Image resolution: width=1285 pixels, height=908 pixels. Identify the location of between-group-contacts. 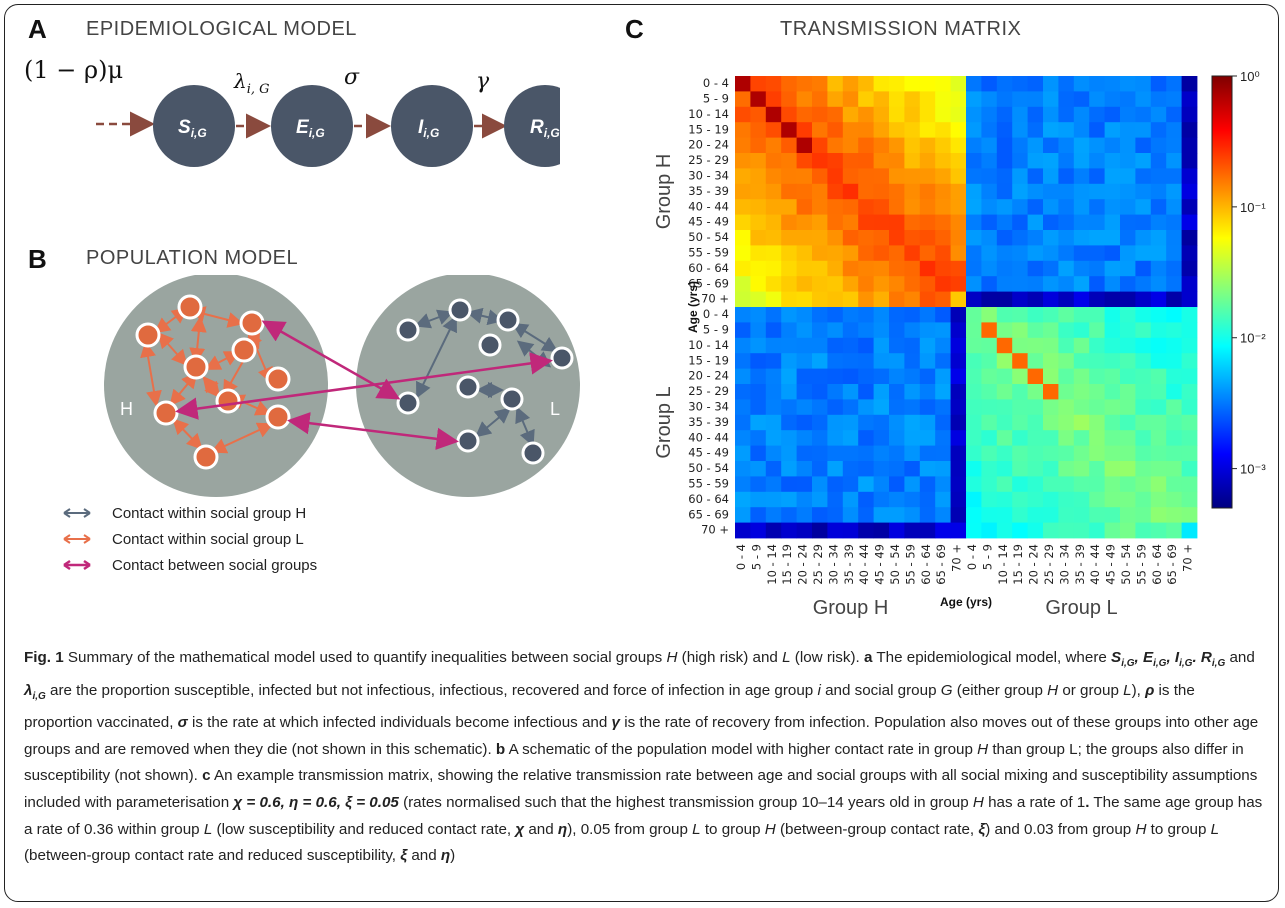
(364, 385).